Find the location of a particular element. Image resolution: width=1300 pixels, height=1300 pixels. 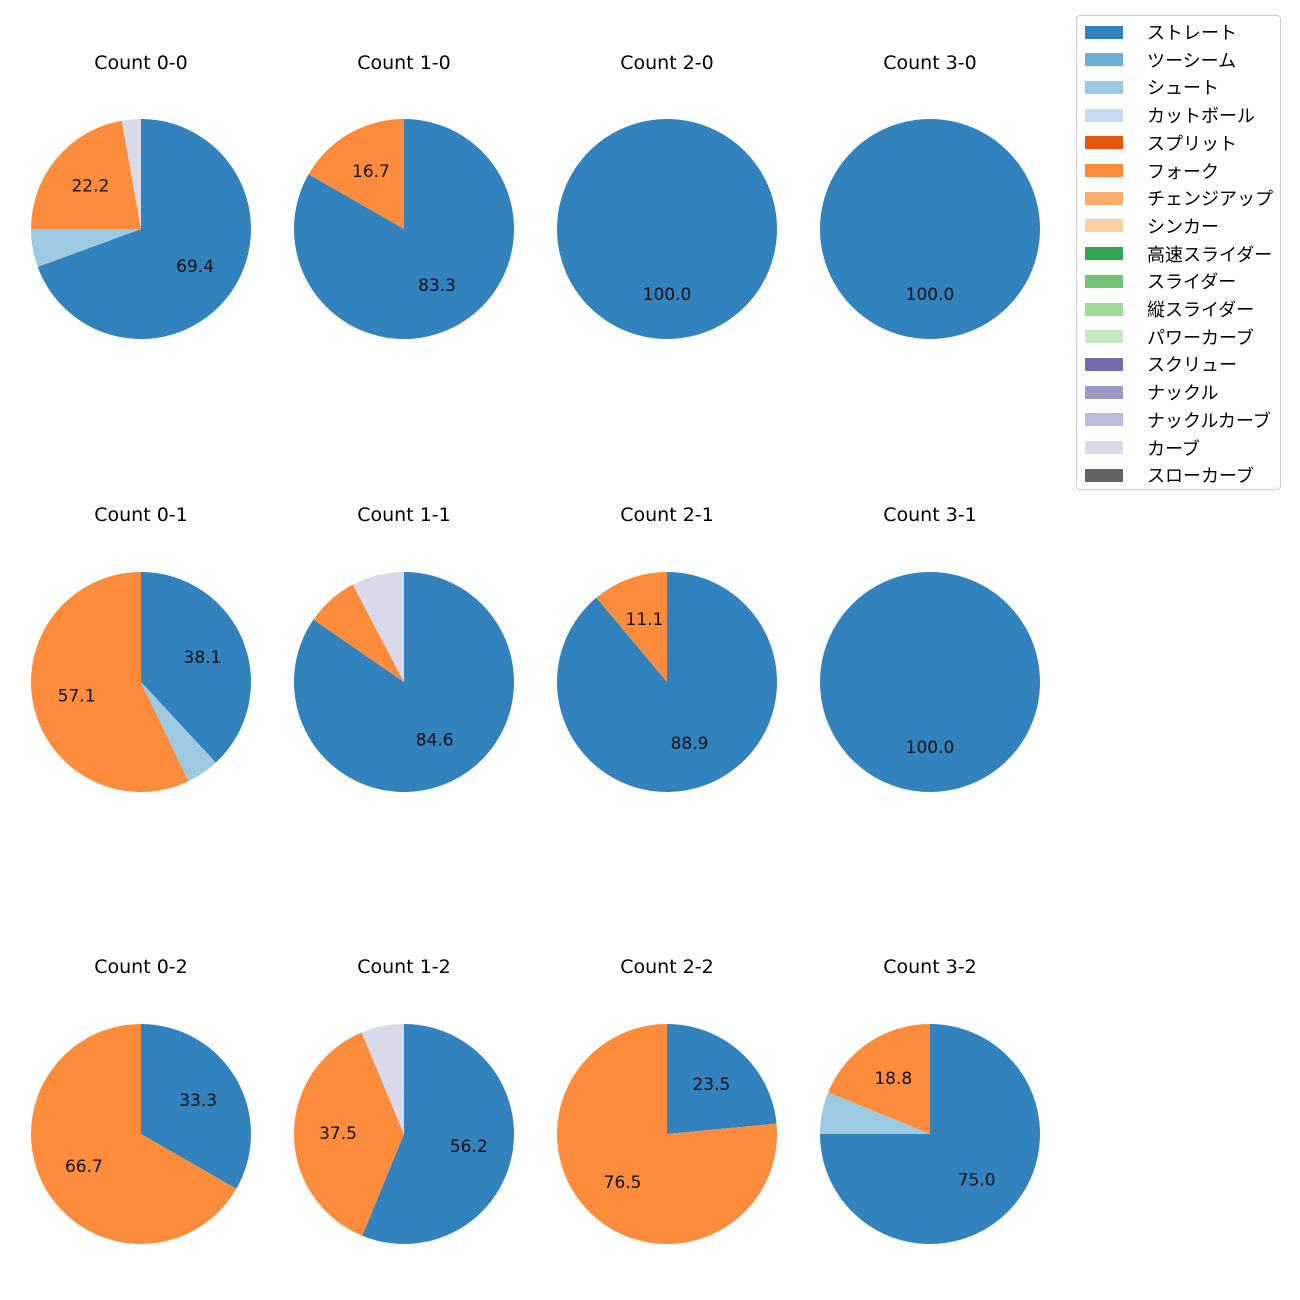

pie-title: Count 0-0 is located at coordinates (141, 63).